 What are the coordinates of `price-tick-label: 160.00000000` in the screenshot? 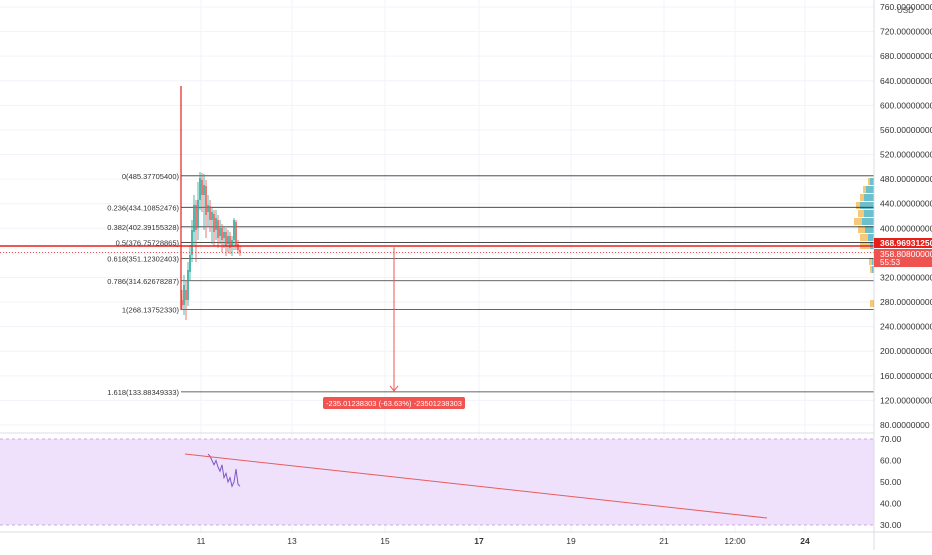 It's located at (906, 376).